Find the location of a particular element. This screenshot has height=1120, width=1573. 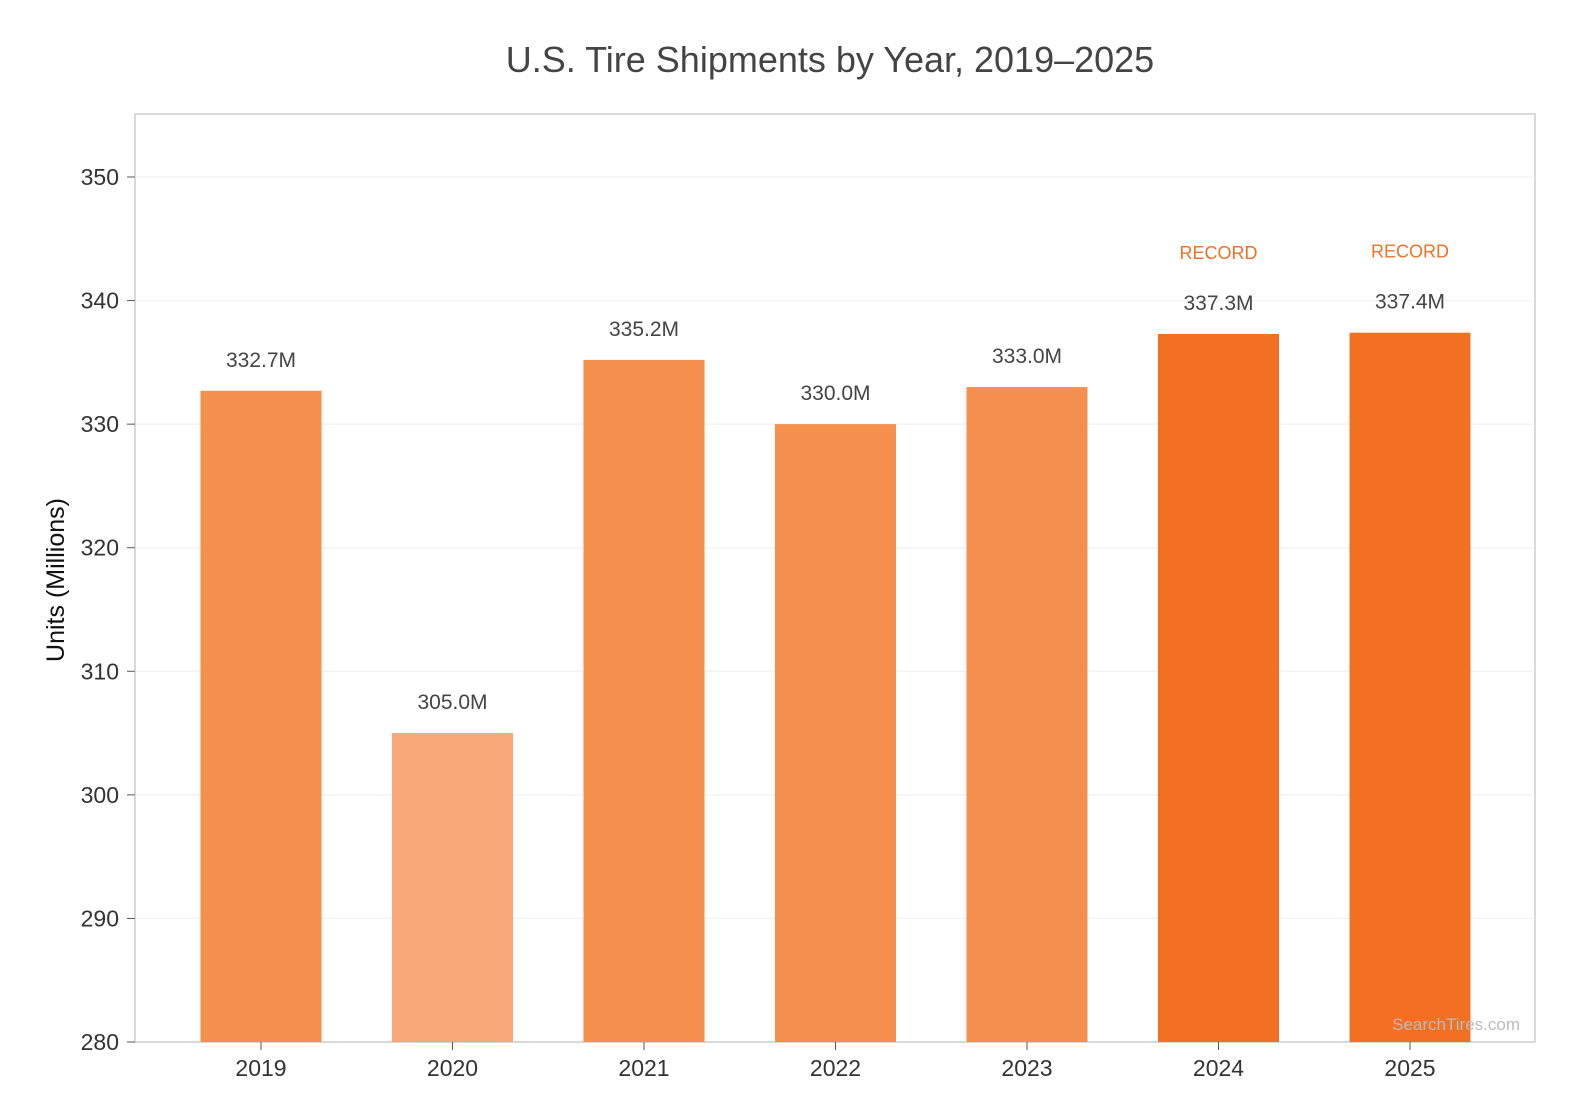

x-axis: 2019 2020 2021 2022 2023 2024 2025 is located at coordinates (835, 1061).